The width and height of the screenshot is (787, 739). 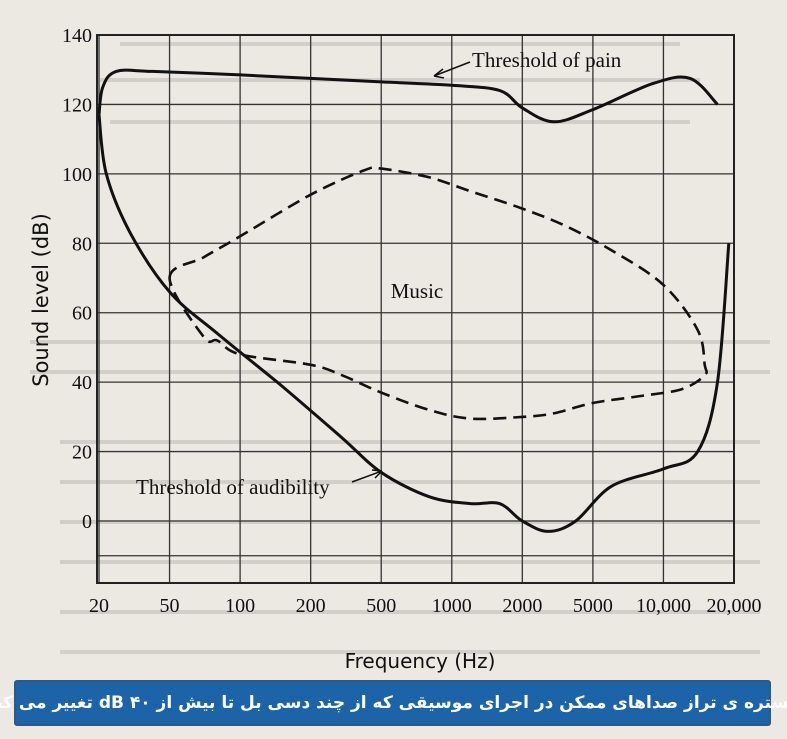 What do you see at coordinates (452, 606) in the screenshot?
I see `x-tick-label: 1000` at bounding box center [452, 606].